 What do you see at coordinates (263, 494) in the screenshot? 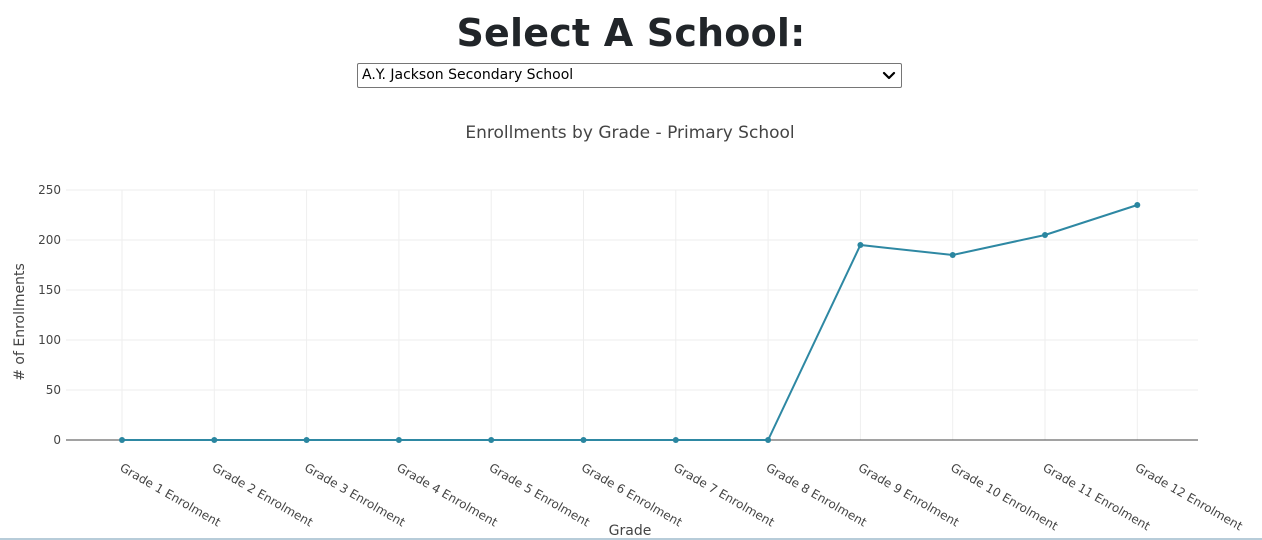
I see `x-tick-label: Grade 2 Enrolment` at bounding box center [263, 494].